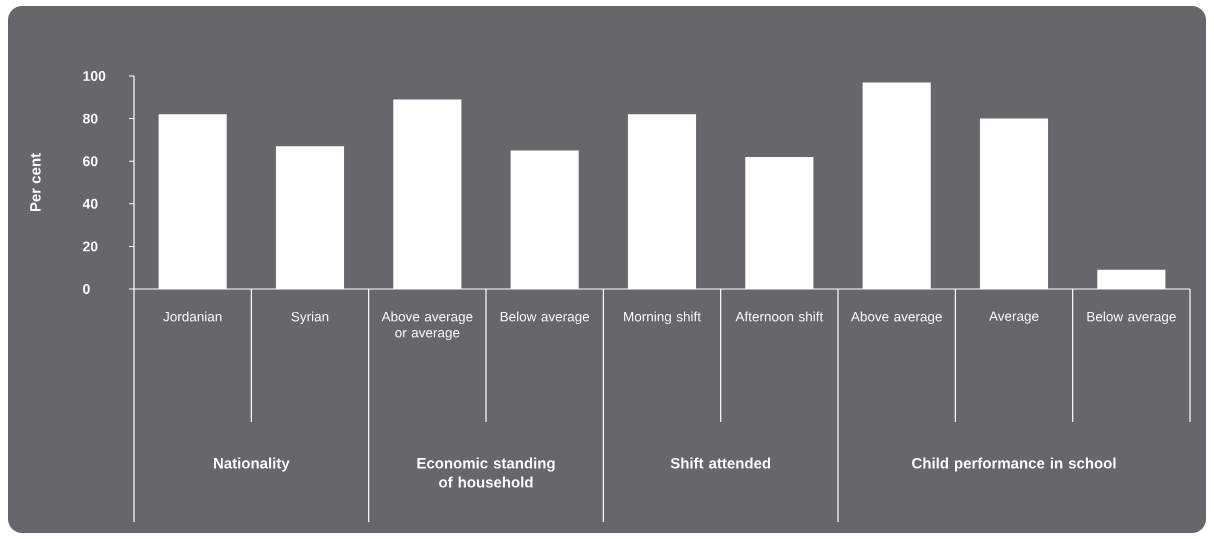 This screenshot has width=1214, height=539. I want to click on x-tick-label: Average, so click(1014, 317).